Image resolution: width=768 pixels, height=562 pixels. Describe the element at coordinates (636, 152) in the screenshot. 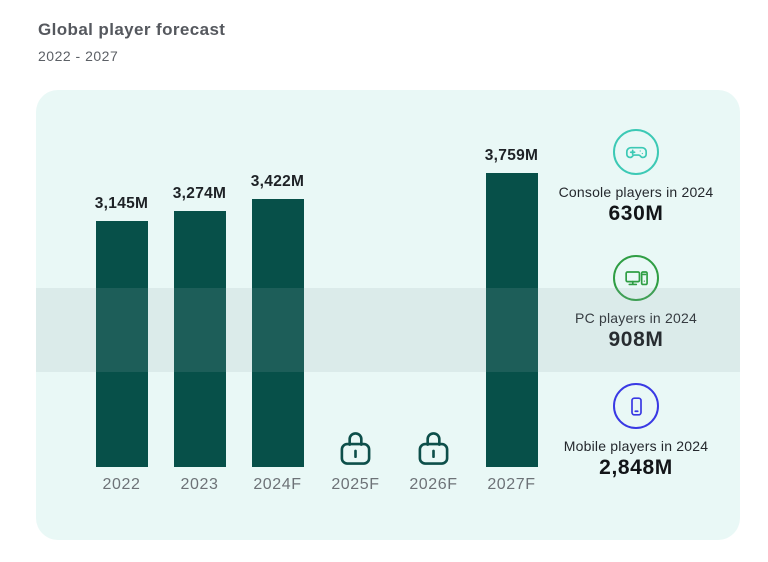

I see `gamepad-icon` at that location.